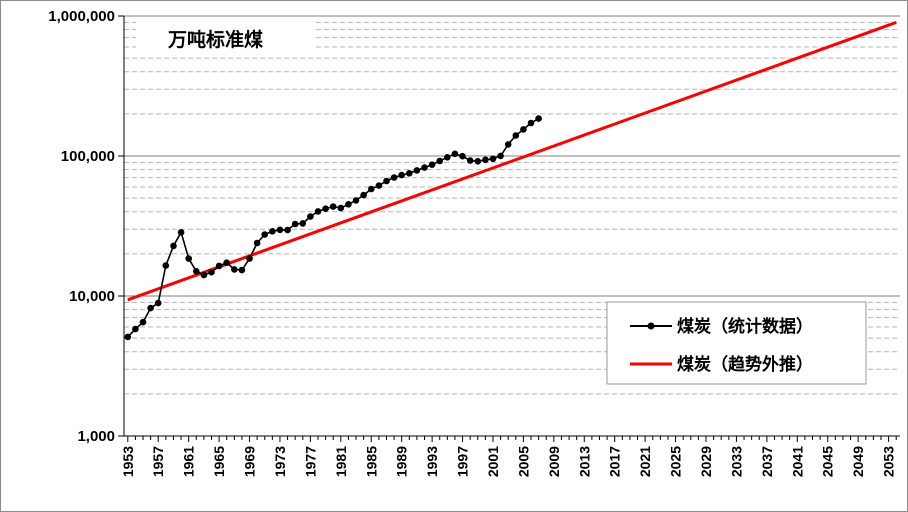 Image resolution: width=908 pixels, height=512 pixels. Describe the element at coordinates (767, 461) in the screenshot. I see `x-tick-label: 2037` at that location.